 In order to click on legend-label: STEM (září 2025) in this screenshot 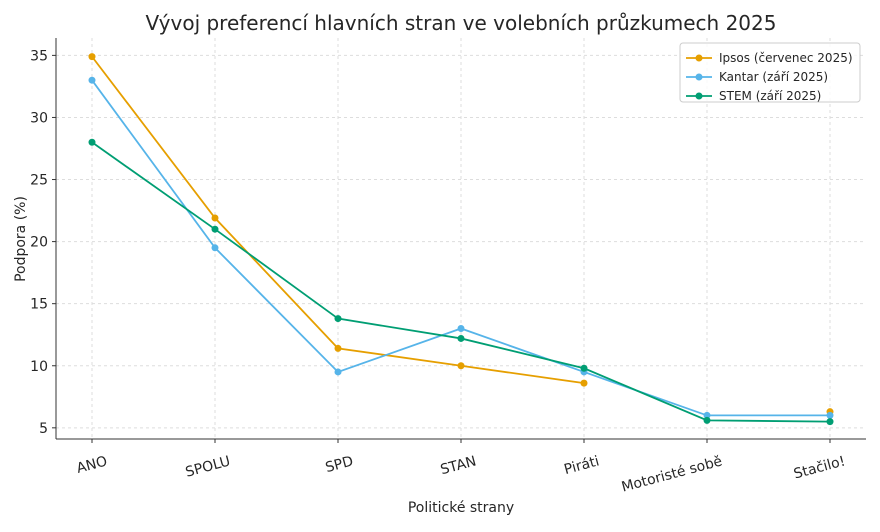, I will do `click(770, 96)`.